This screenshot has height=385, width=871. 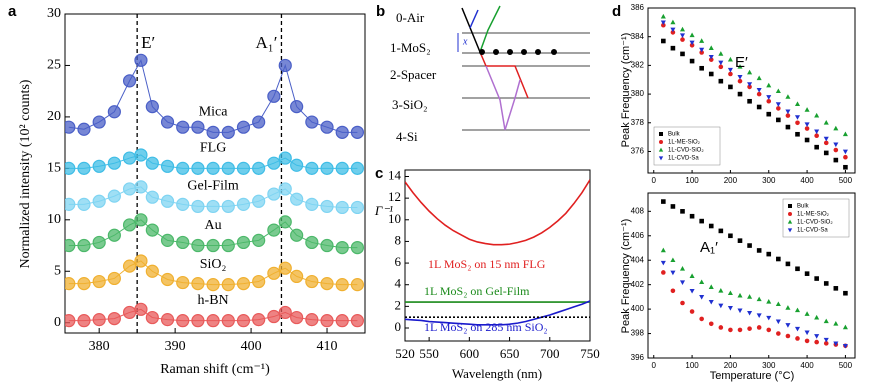 I want to click on x-tick-label: 100, so click(x=692, y=365).